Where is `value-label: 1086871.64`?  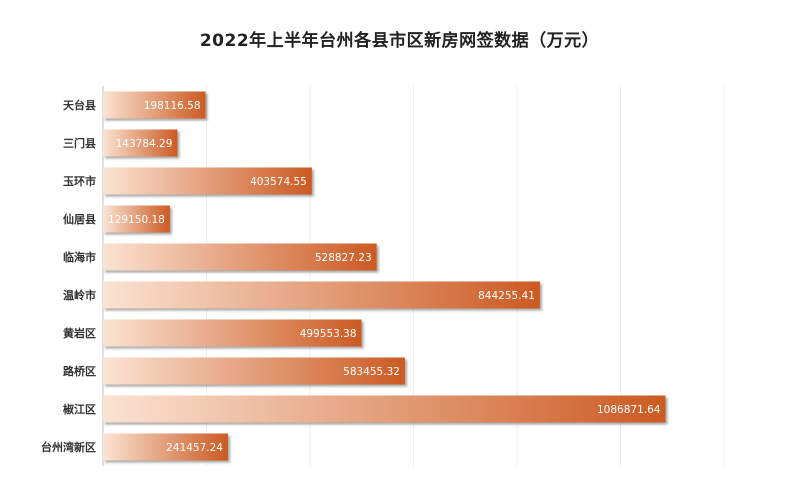 value-label: 1086871.64 is located at coordinates (629, 410).